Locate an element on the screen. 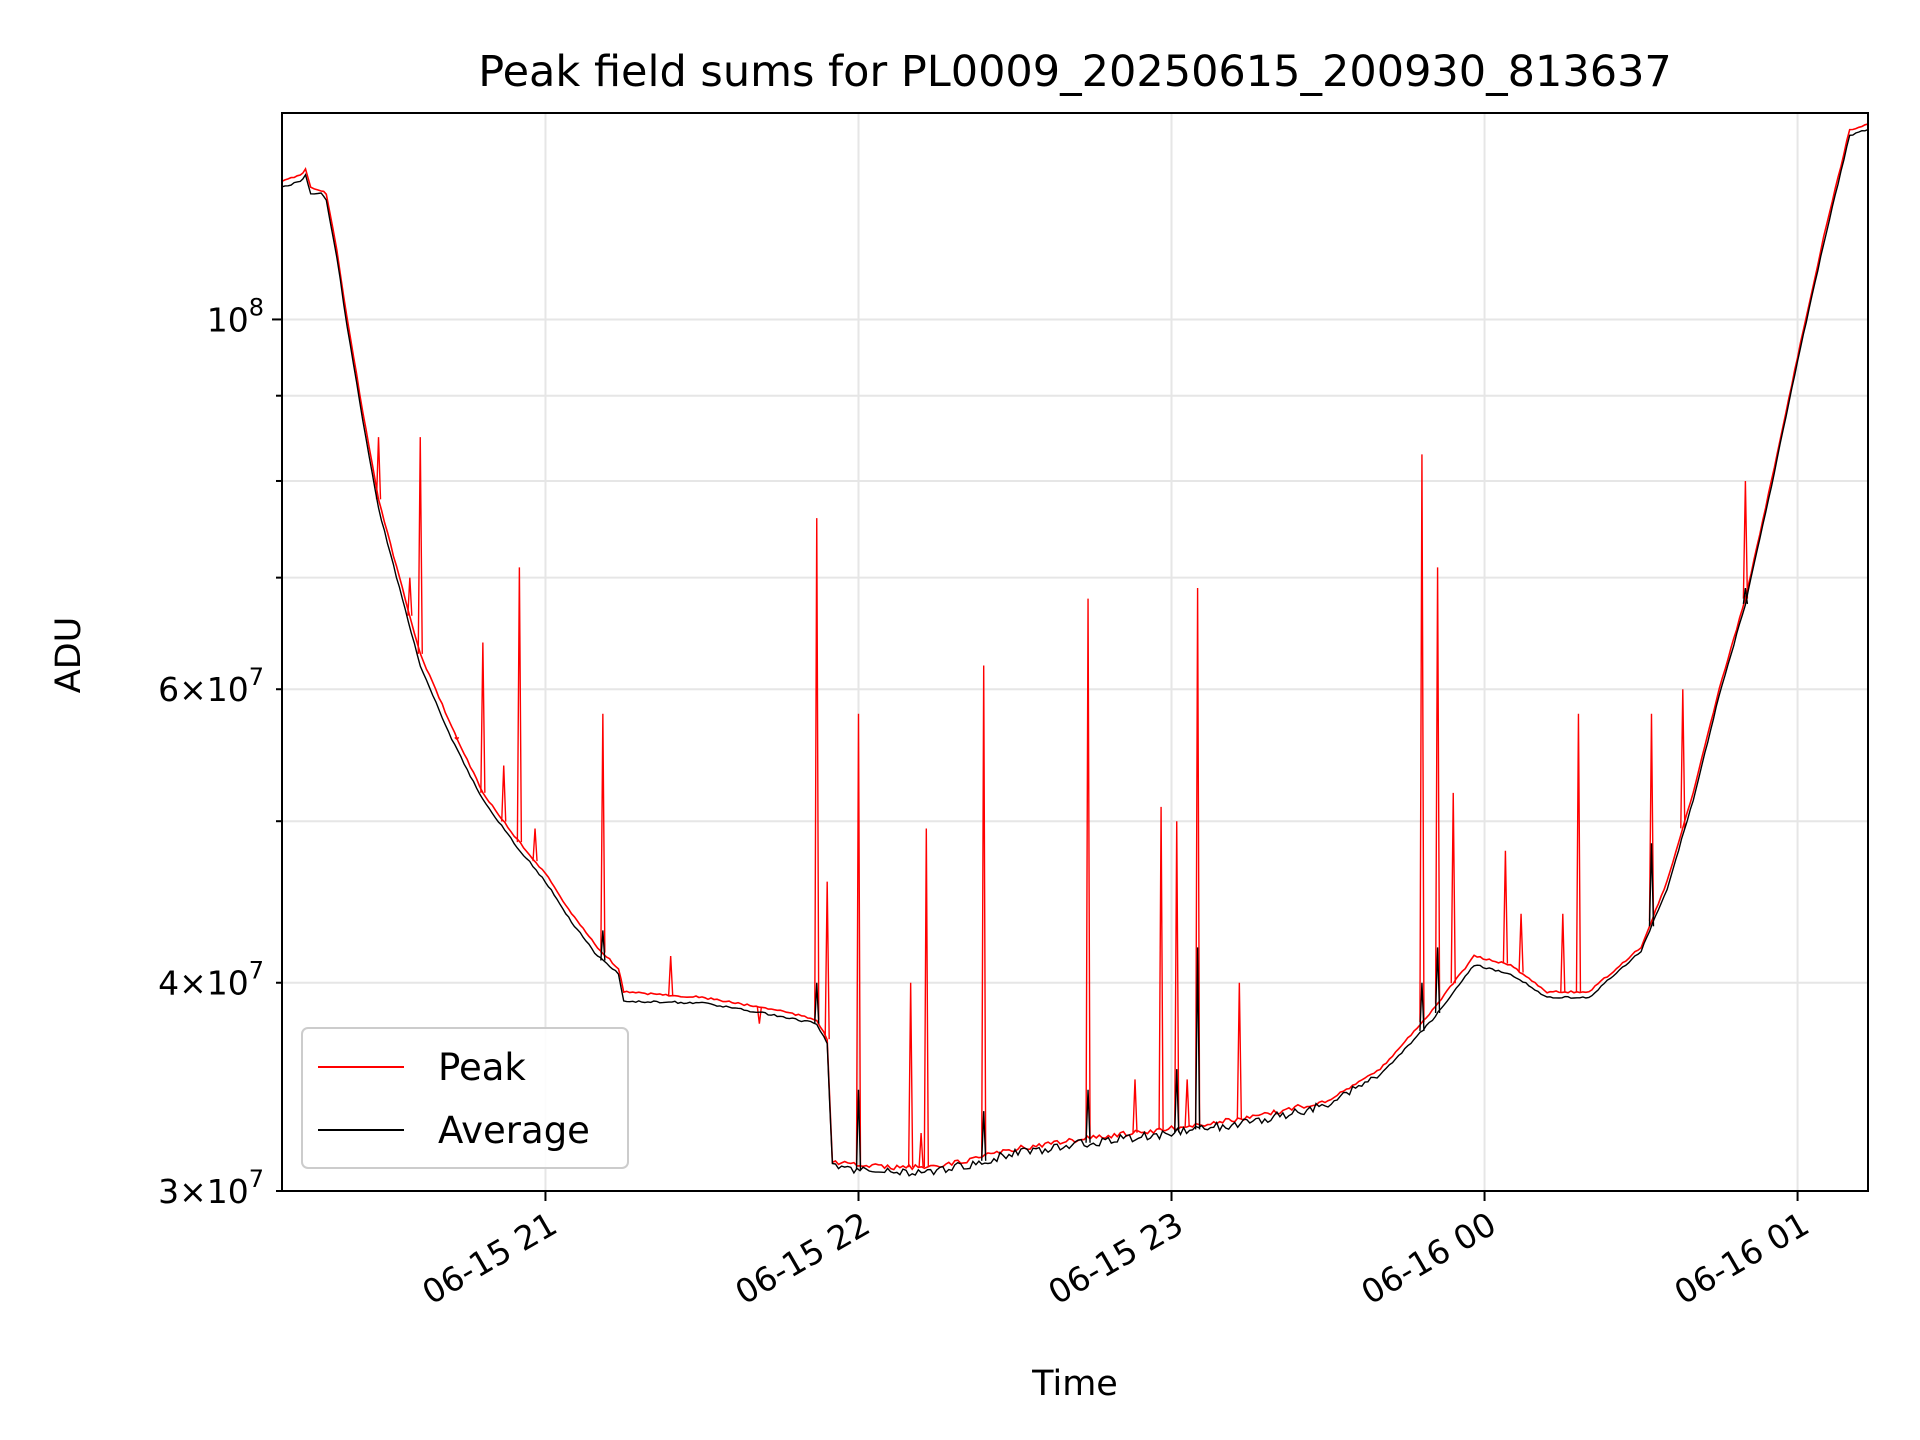 Image resolution: width=1920 pixels, height=1440 pixels. legend-label: Average is located at coordinates (514, 1130).